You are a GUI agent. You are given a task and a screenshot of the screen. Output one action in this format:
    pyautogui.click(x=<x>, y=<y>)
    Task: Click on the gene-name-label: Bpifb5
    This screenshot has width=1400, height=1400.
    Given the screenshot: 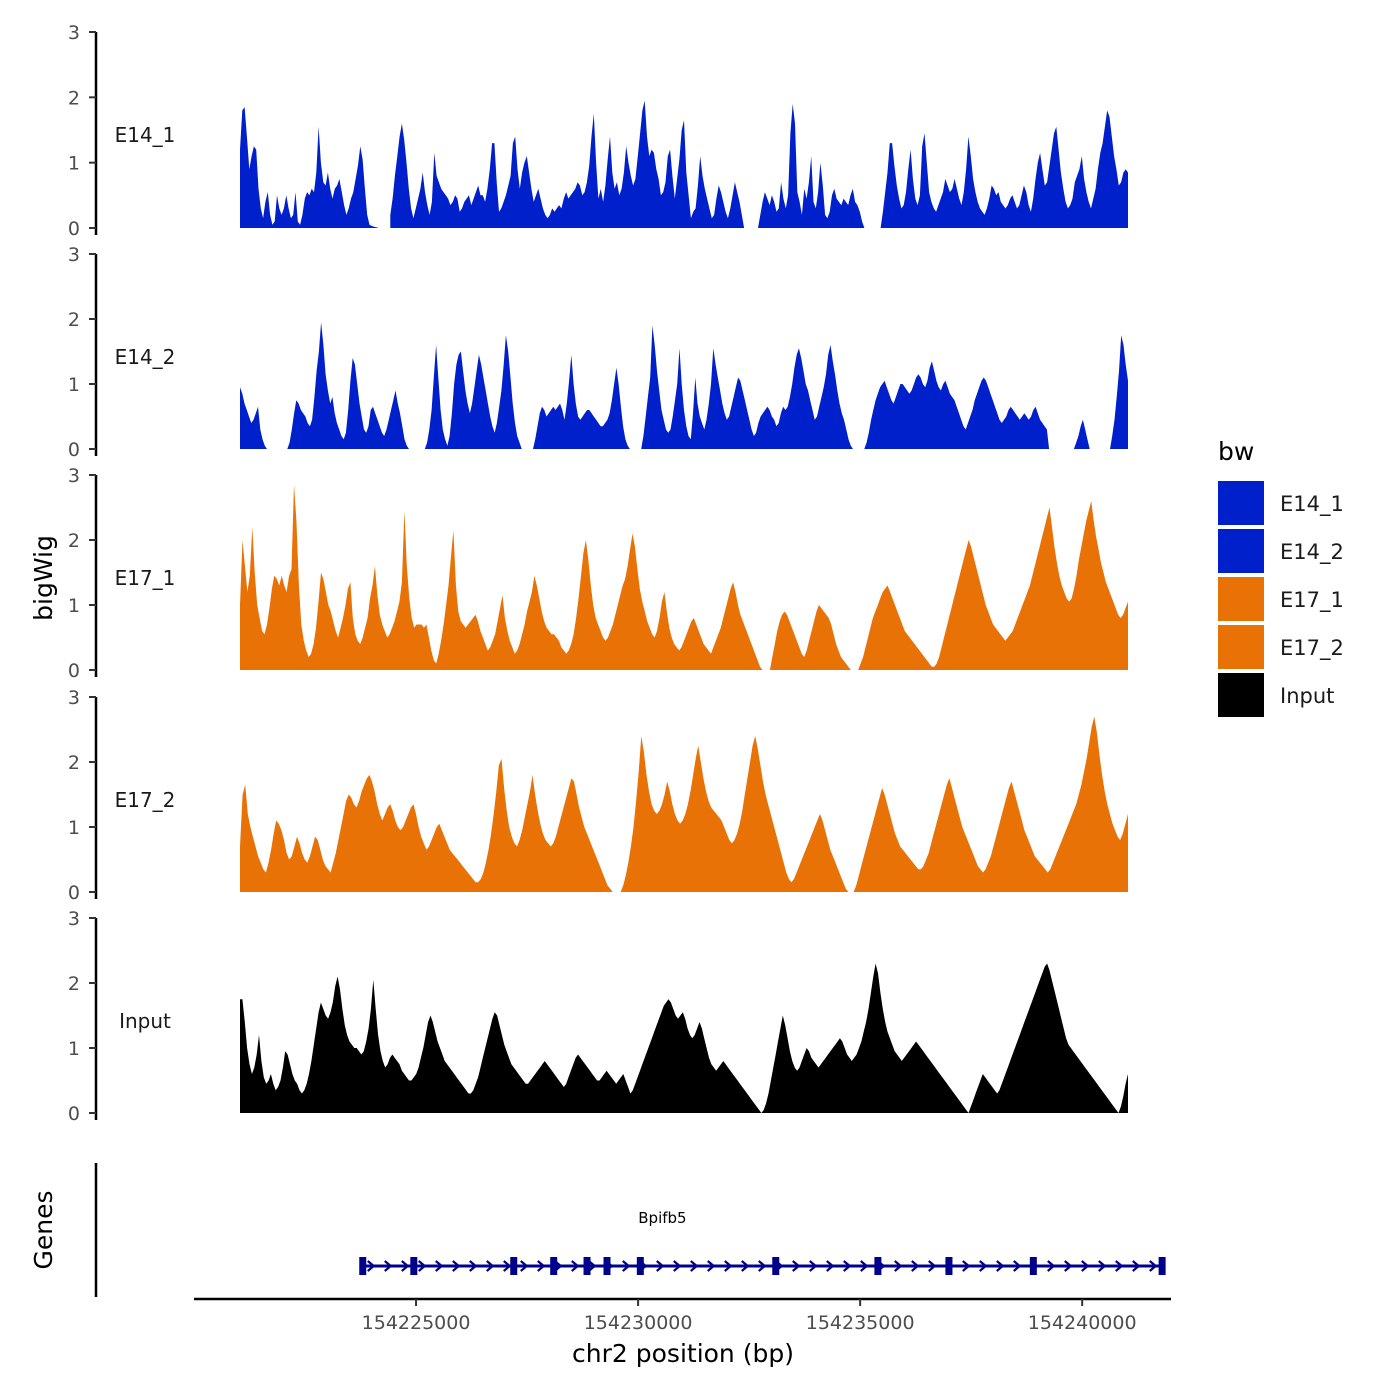 What is the action you would take?
    pyautogui.click(x=662, y=1218)
    